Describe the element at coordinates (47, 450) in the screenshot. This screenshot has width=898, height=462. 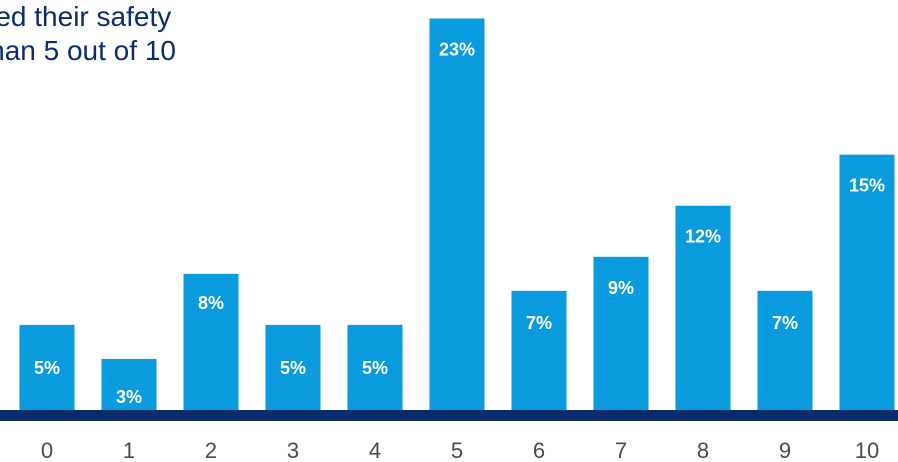
I see `x-tick-label-0: 0` at that location.